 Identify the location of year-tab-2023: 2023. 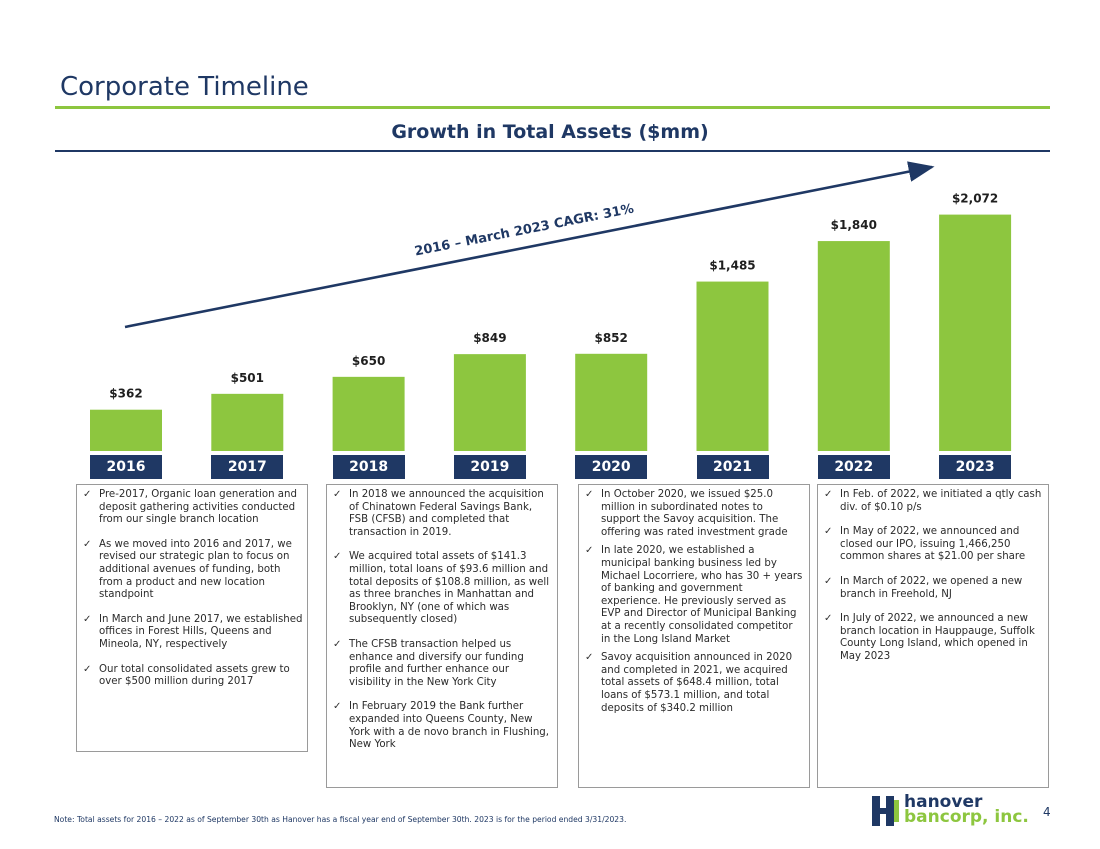
(975, 467).